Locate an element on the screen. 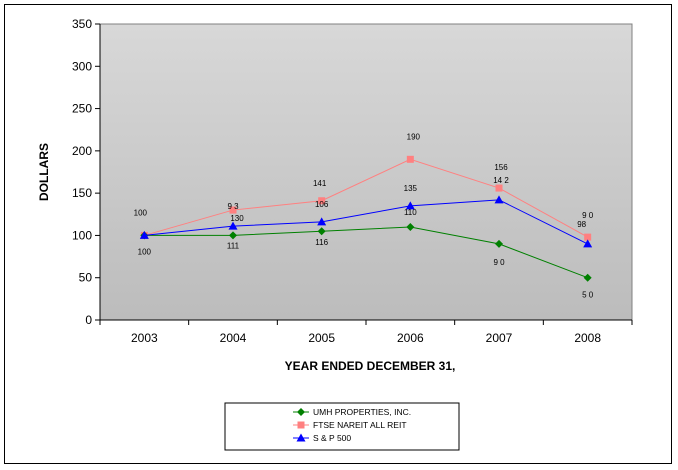  data-label: 14 2 is located at coordinates (501, 180).